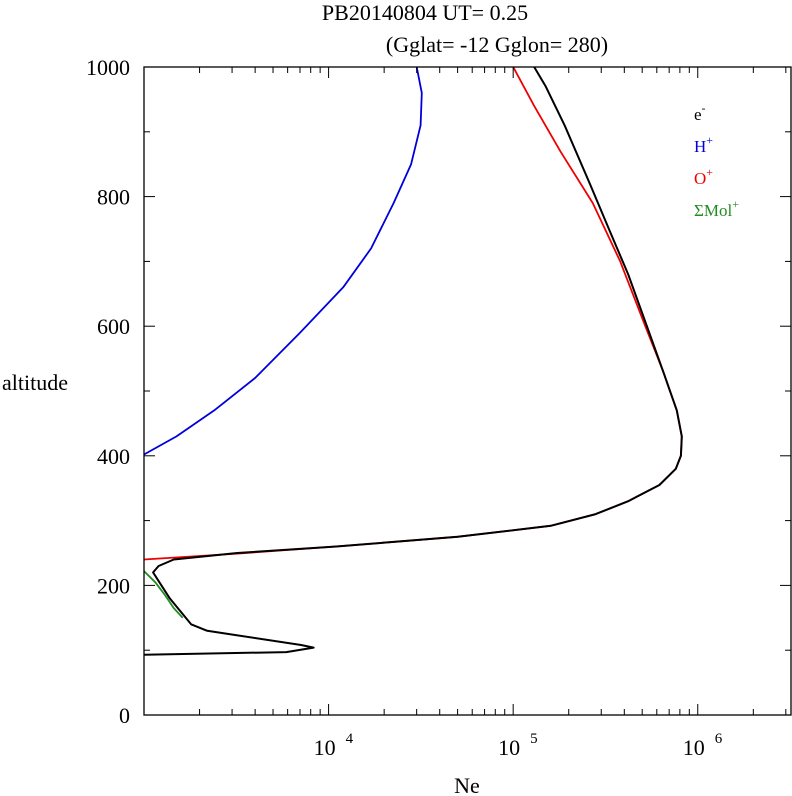  What do you see at coordinates (700, 112) in the screenshot?
I see `legend-entry: e-` at bounding box center [700, 112].